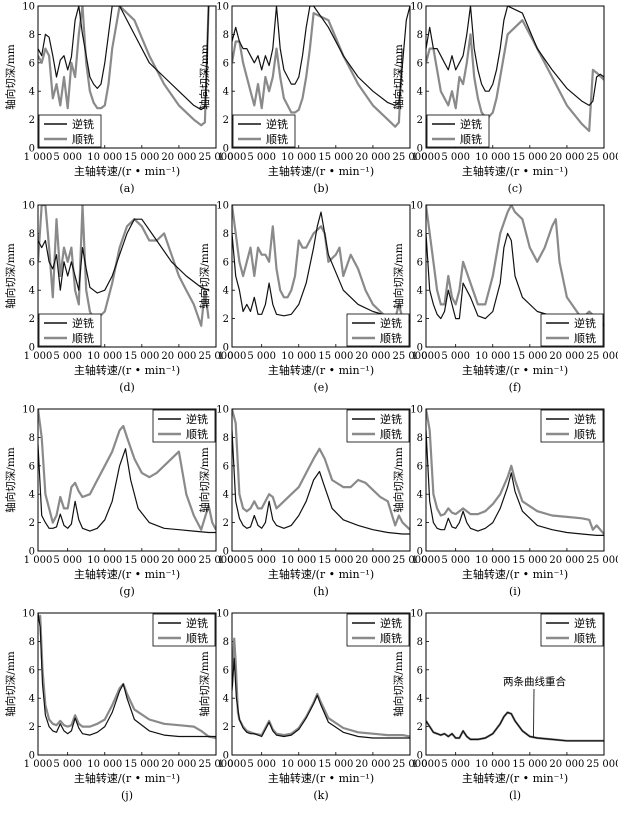 The image size is (618, 815). What do you see at coordinates (515, 387) in the screenshot?
I see `panel-label: (f)` at bounding box center [515, 387].